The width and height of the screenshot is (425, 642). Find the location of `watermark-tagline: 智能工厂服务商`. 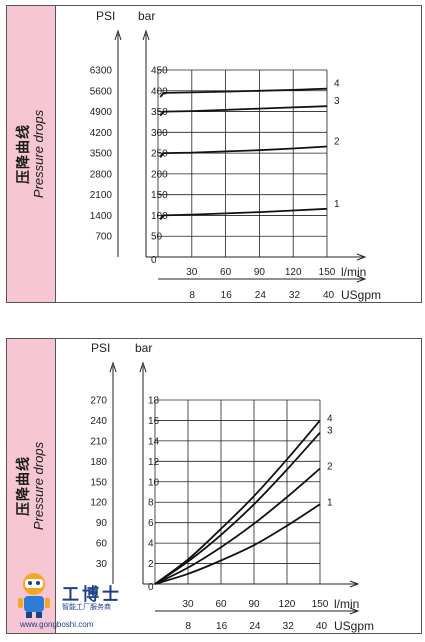

watermark-tagline: 智能工厂服务商 is located at coordinates (86, 607).